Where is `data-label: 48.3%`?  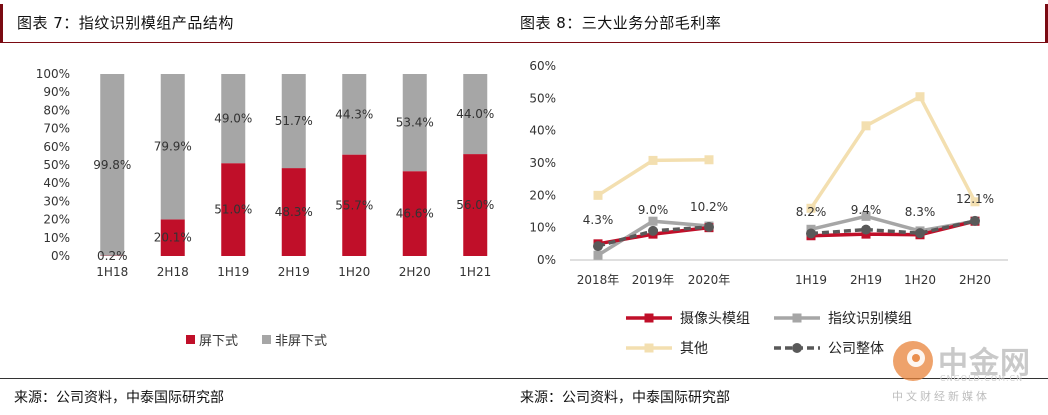 data-label: 48.3% is located at coordinates (294, 212).